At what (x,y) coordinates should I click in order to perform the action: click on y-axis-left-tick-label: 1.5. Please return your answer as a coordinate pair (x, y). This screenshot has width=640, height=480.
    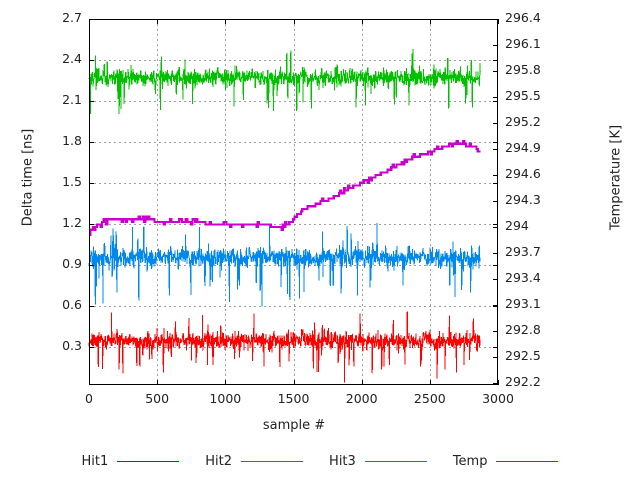
    Looking at the image, I should click on (72, 181).